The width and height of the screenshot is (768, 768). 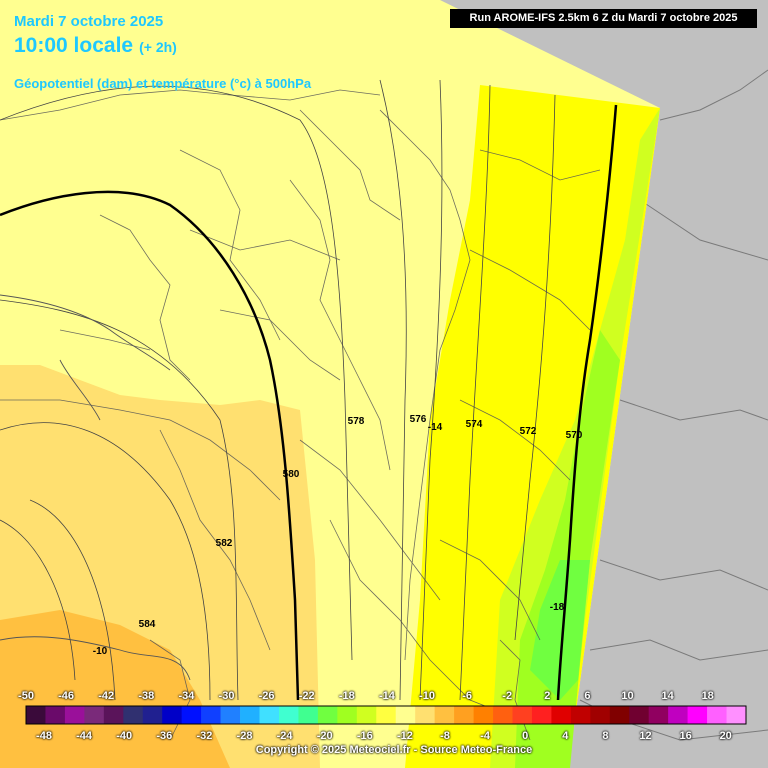 What do you see at coordinates (266, 696) in the screenshot?
I see `scale-tick-label: -26` at bounding box center [266, 696].